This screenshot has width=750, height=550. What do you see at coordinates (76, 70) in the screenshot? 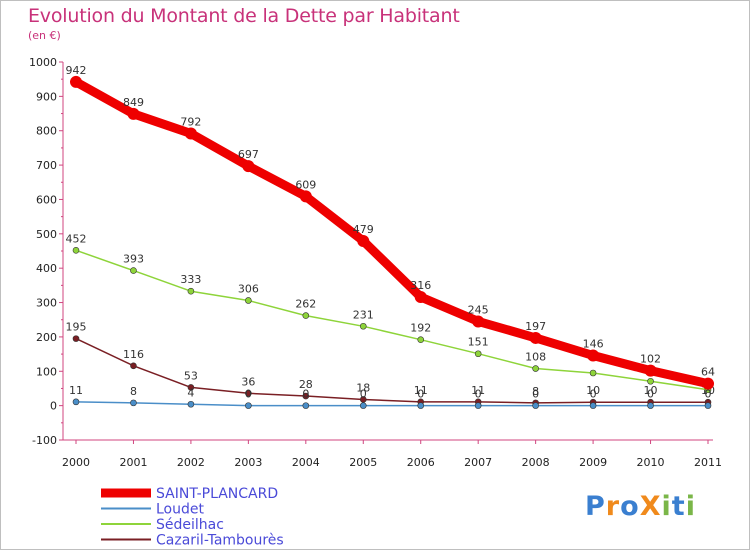
I see `data-label-saint-plancard: 942` at bounding box center [76, 70].